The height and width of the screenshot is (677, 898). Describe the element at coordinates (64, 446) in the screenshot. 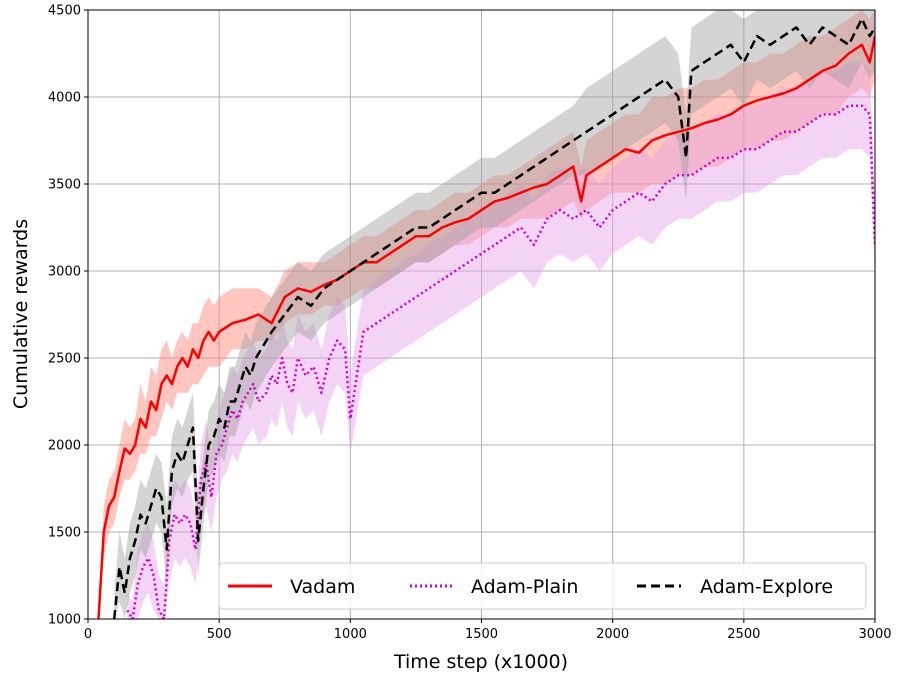

I see `y-tick-label: 2000` at that location.